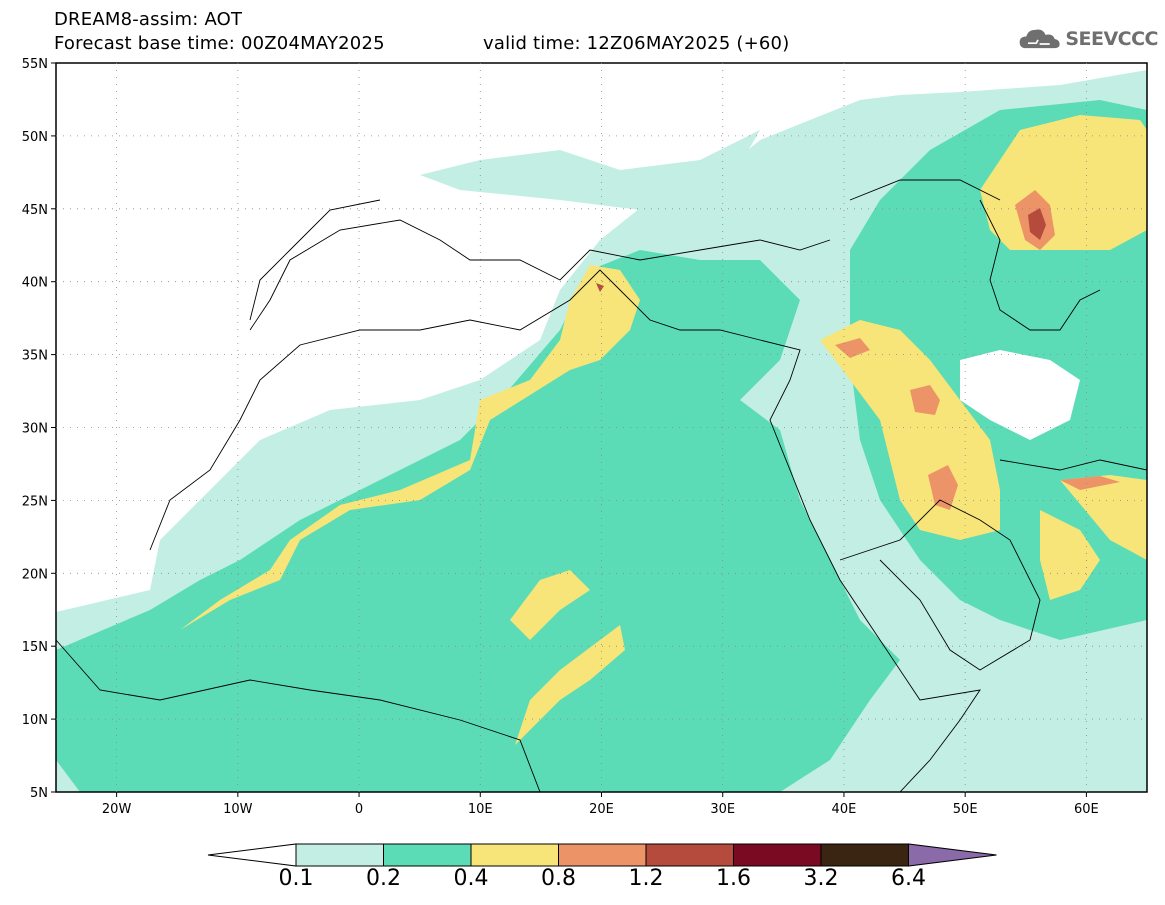 Image resolution: width=1165 pixels, height=905 pixels. What do you see at coordinates (238, 809) in the screenshot?
I see `lon-label: 10W` at bounding box center [238, 809].